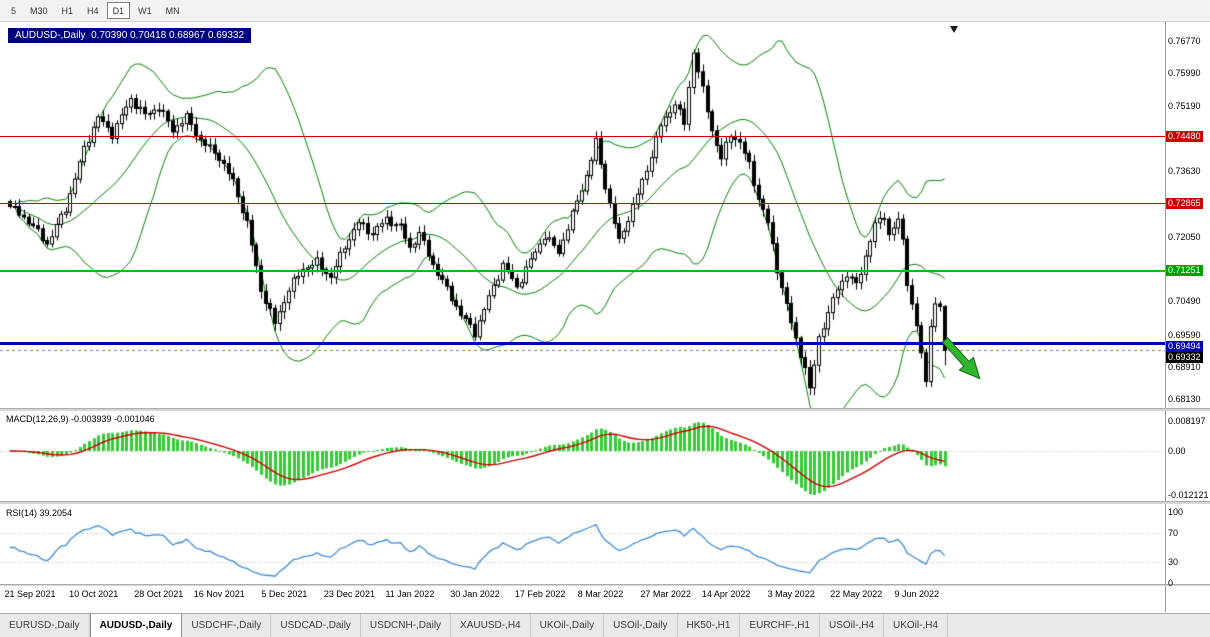 The height and width of the screenshot is (637, 1210). Describe the element at coordinates (1171, 583) in the screenshot. I see `rsi-axis-label-0: 0` at that location.